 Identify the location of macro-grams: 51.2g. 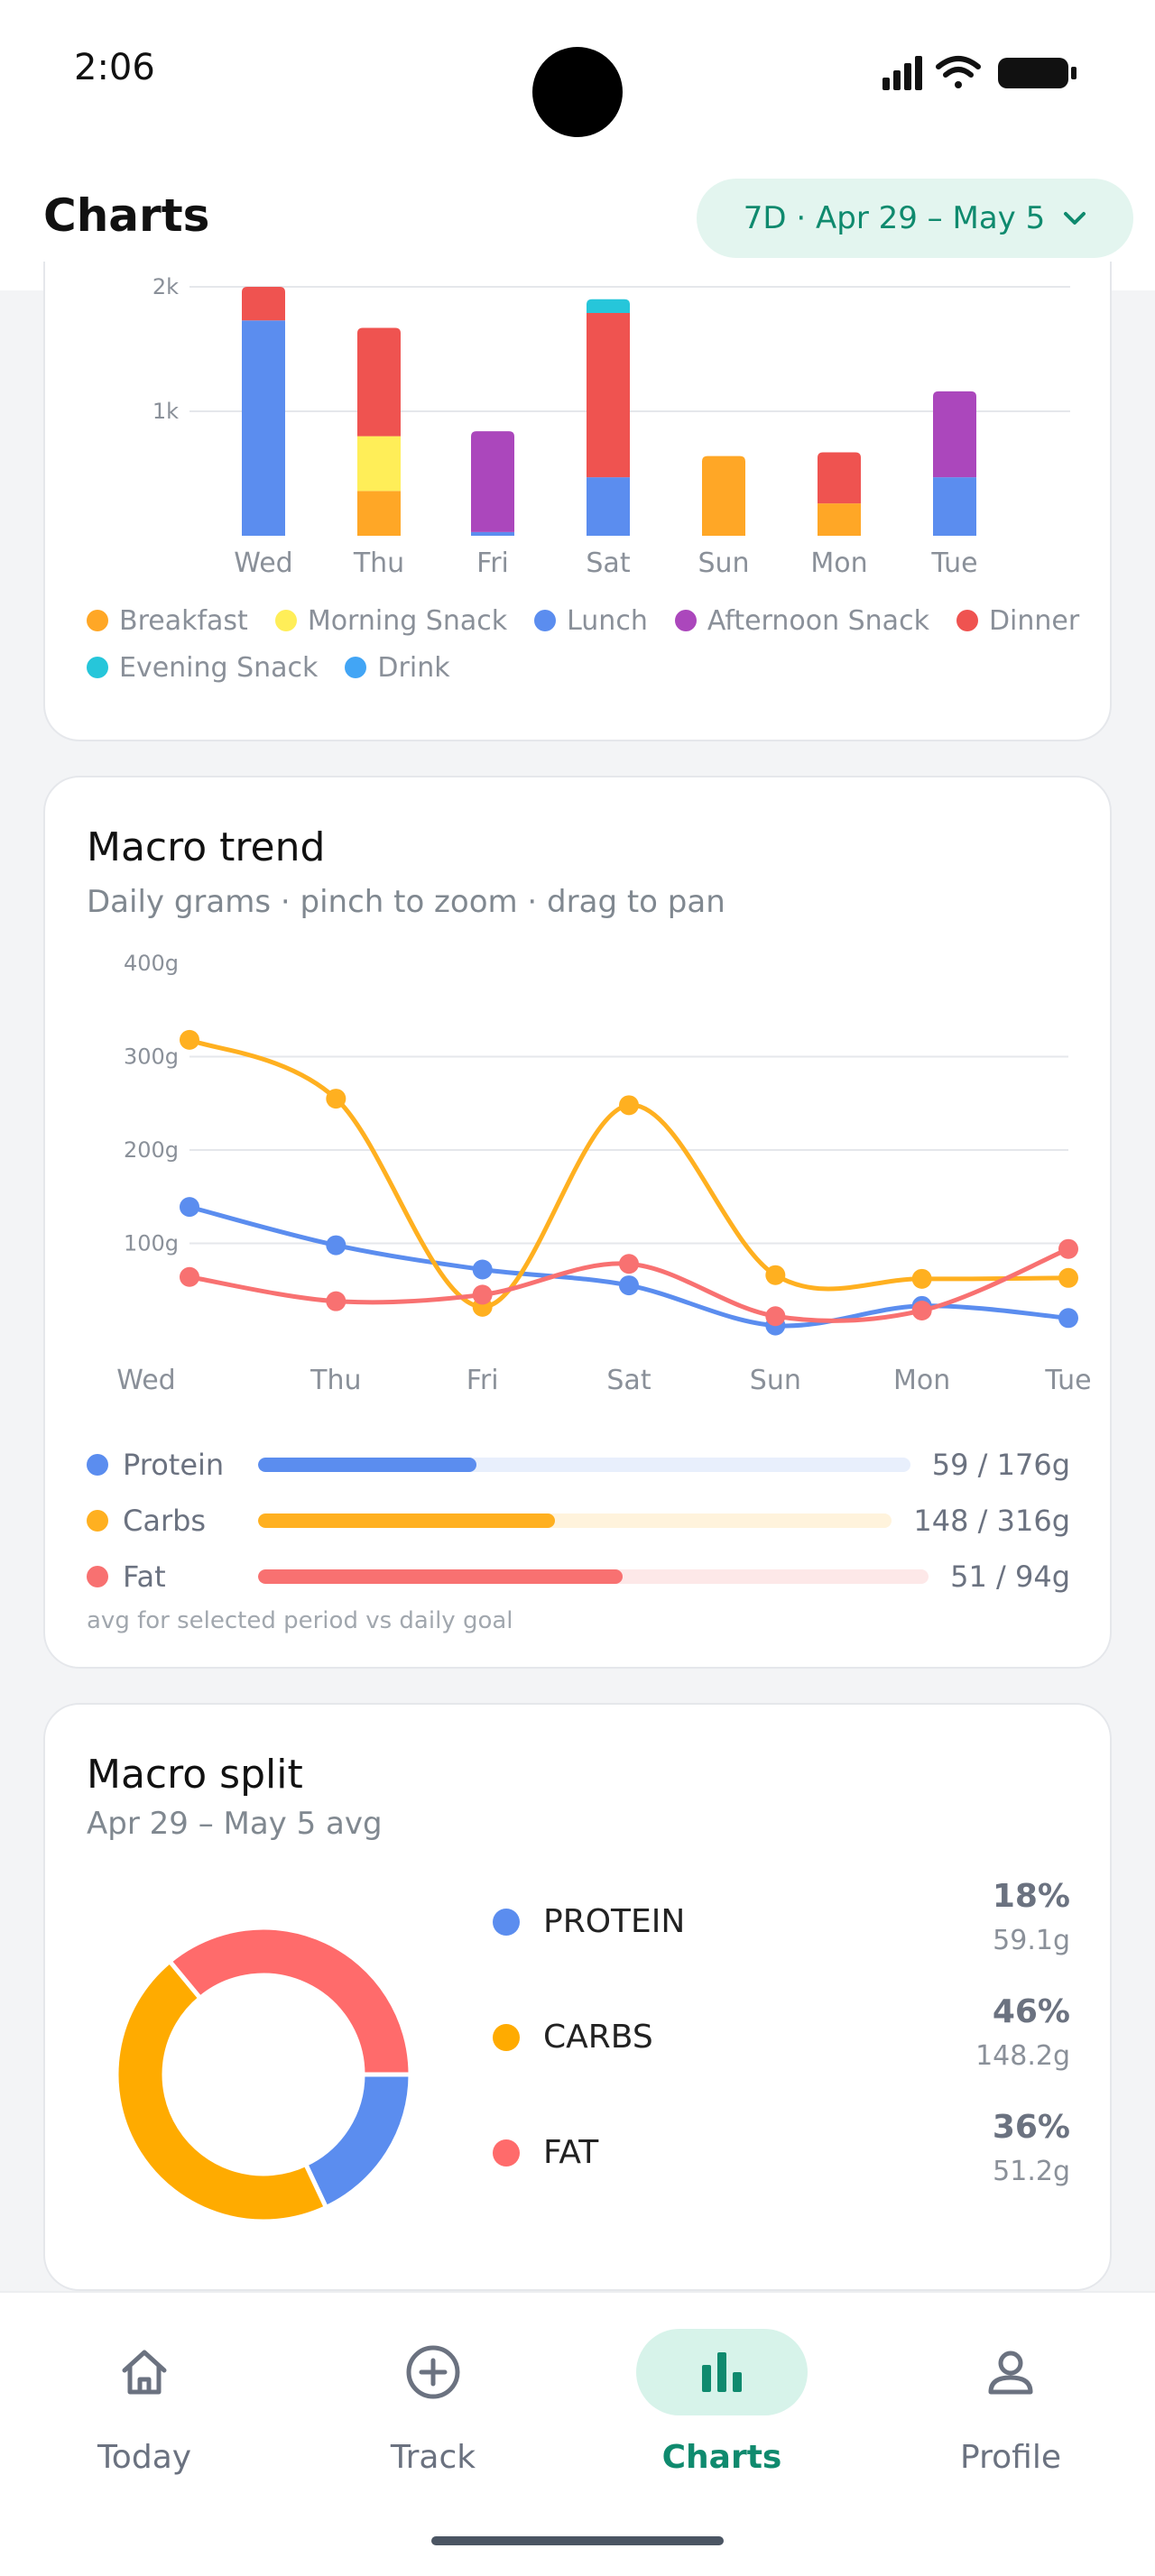
(1031, 2172).